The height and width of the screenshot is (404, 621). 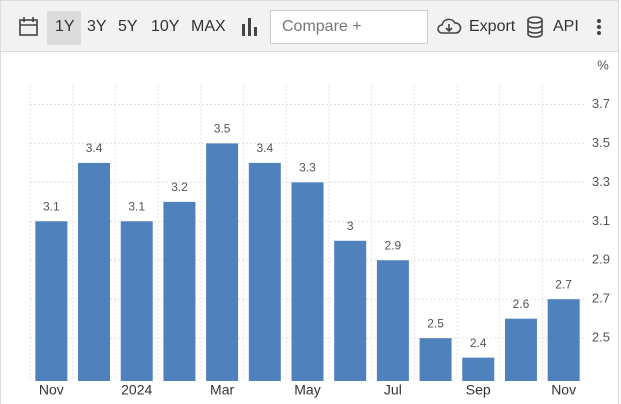 I want to click on range-button: 5Y, so click(x=128, y=26).